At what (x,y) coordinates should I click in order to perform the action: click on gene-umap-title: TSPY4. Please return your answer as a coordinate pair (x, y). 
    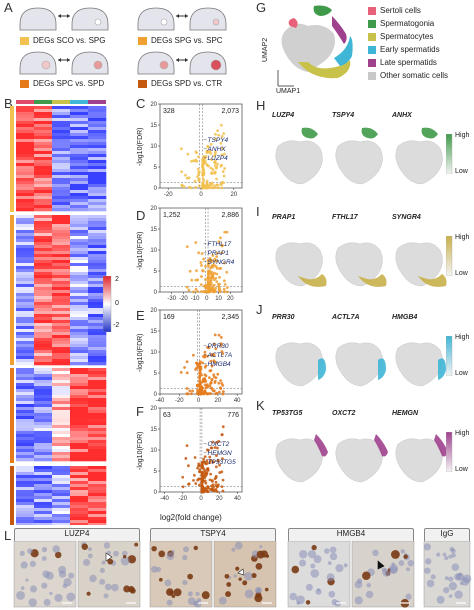
    Looking at the image, I should click on (343, 115).